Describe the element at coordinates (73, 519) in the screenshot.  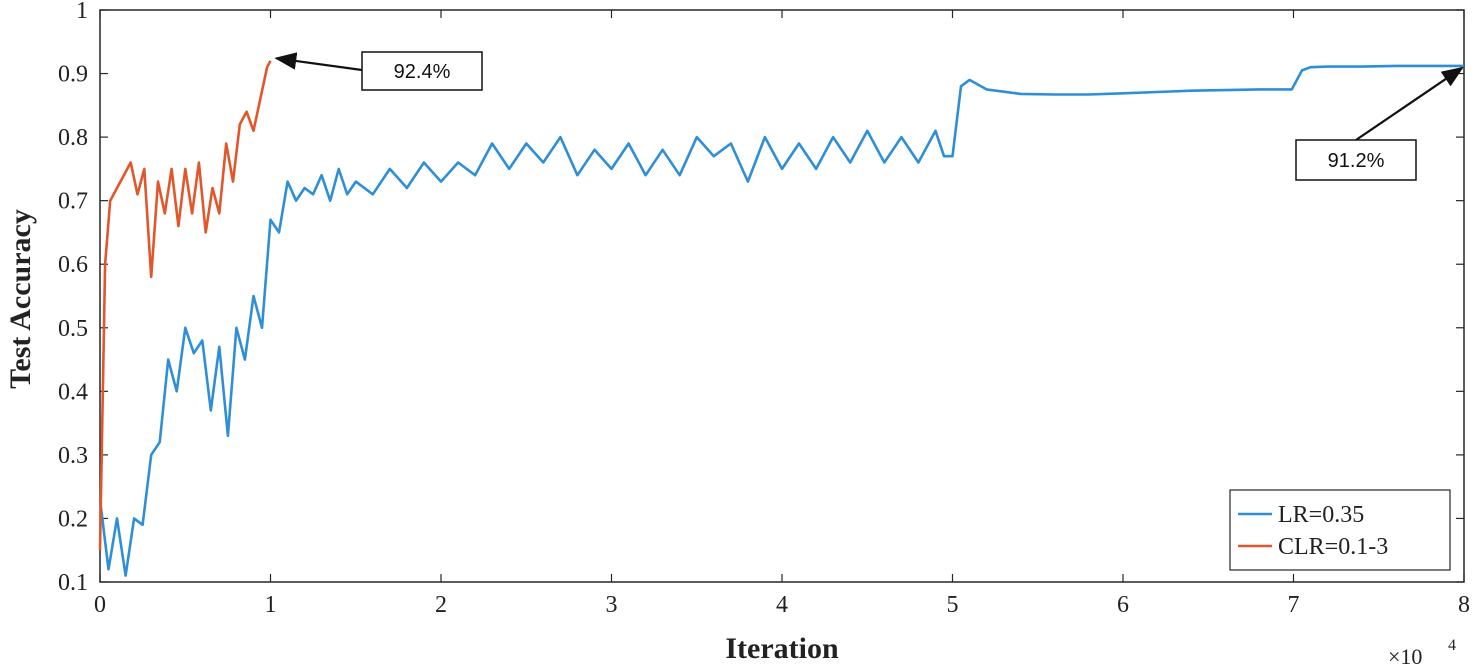
I see `y-tick-label: 0.2` at that location.